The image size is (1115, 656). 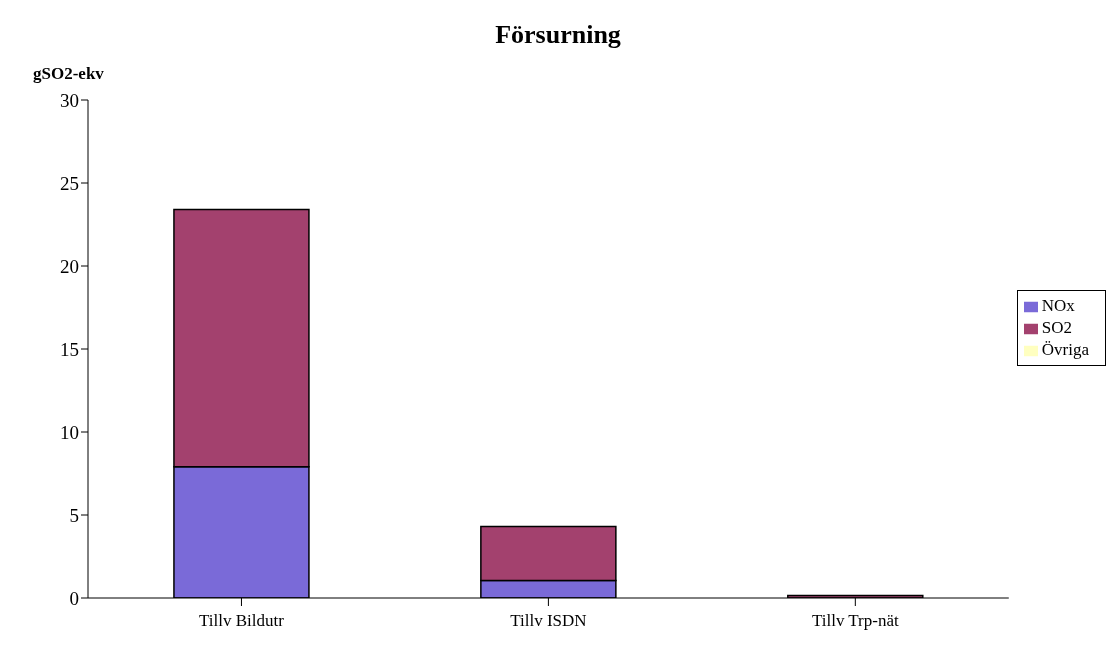 I want to click on y-tick-label: 25, so click(x=69, y=183).